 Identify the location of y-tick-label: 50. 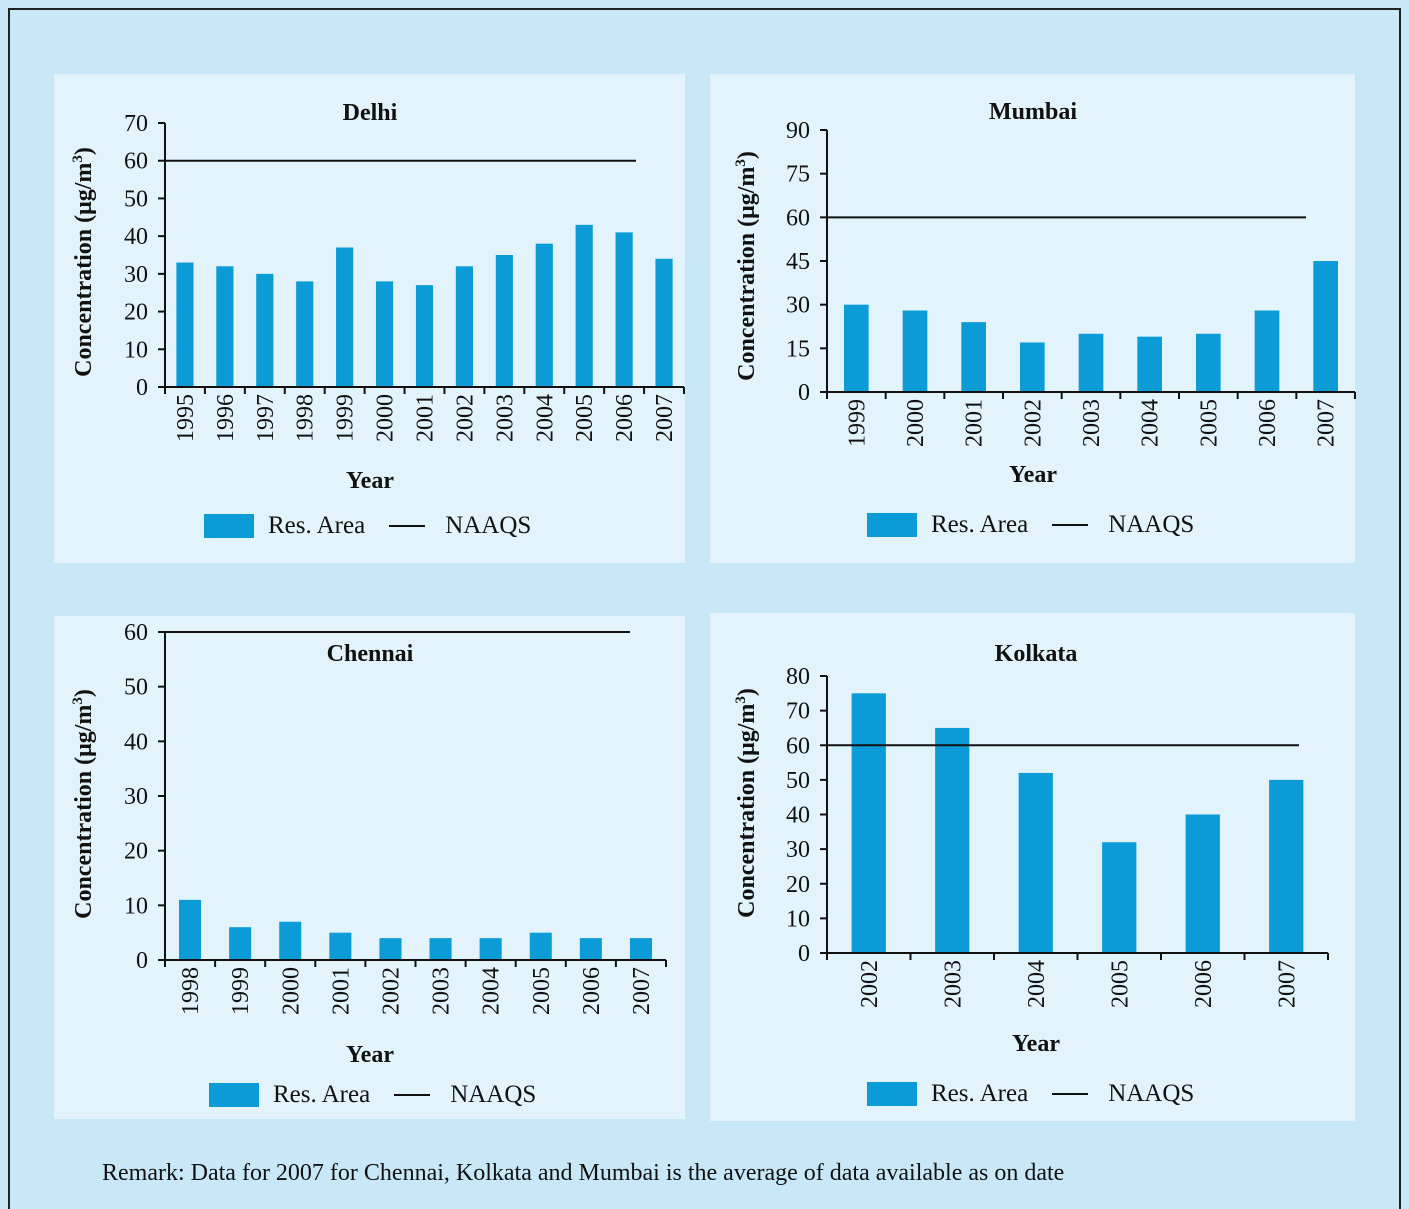
(798, 781).